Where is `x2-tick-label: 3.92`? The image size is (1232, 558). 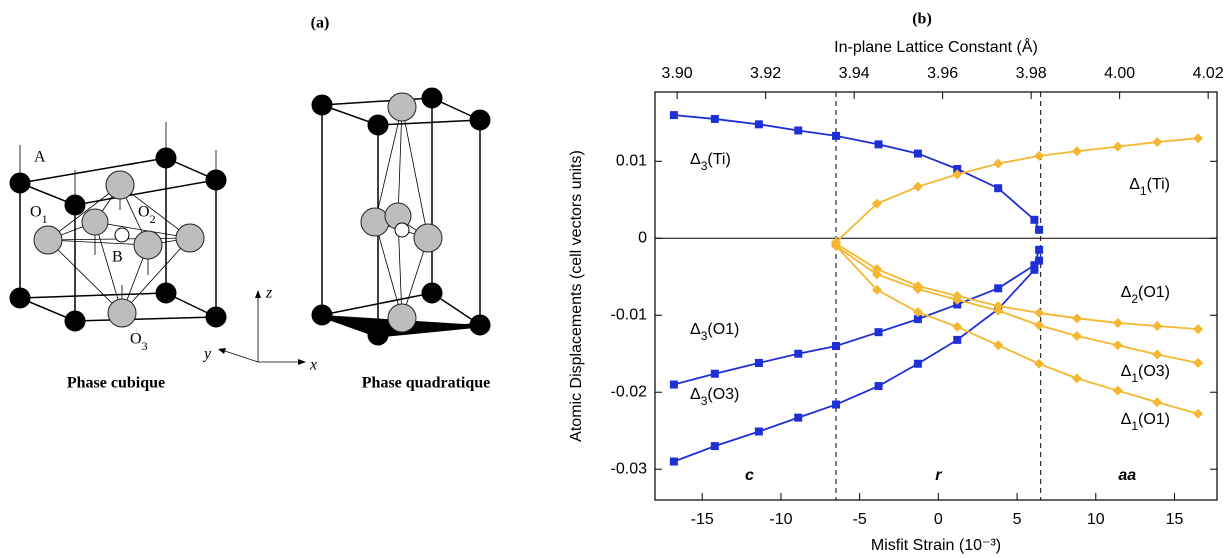 x2-tick-label: 3.92 is located at coordinates (765, 73).